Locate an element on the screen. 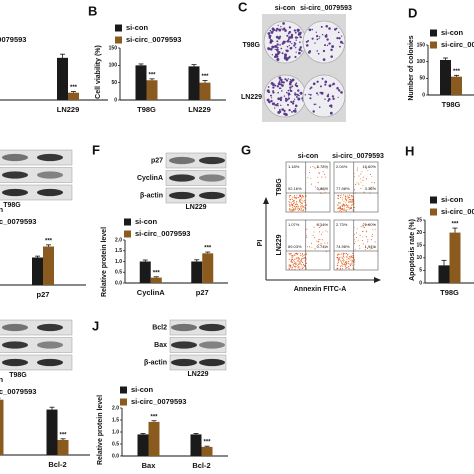 This screenshot has height=474, width=474. x-tick-label: Bcl-2 is located at coordinates (201, 465).